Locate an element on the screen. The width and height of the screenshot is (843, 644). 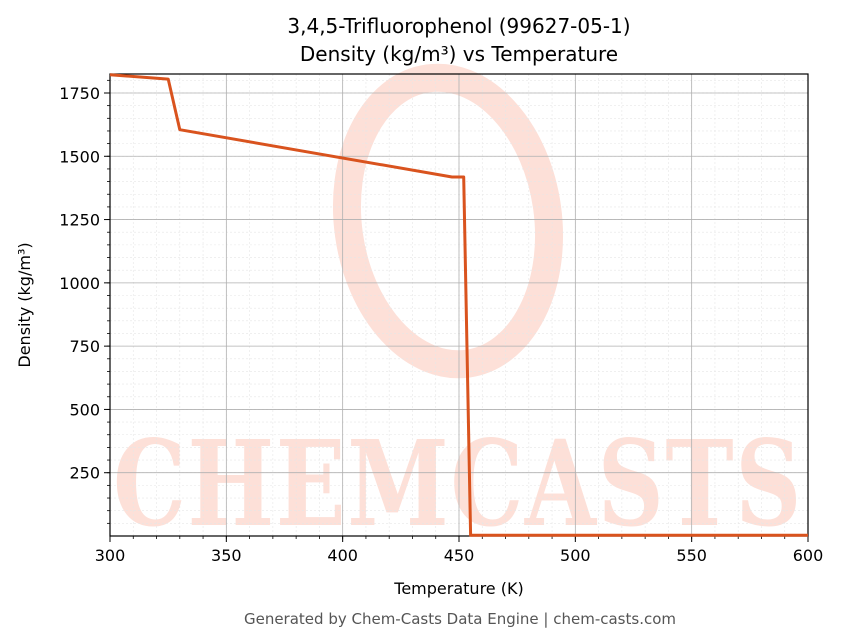
x-tick-label: 550 is located at coordinates (691, 555).